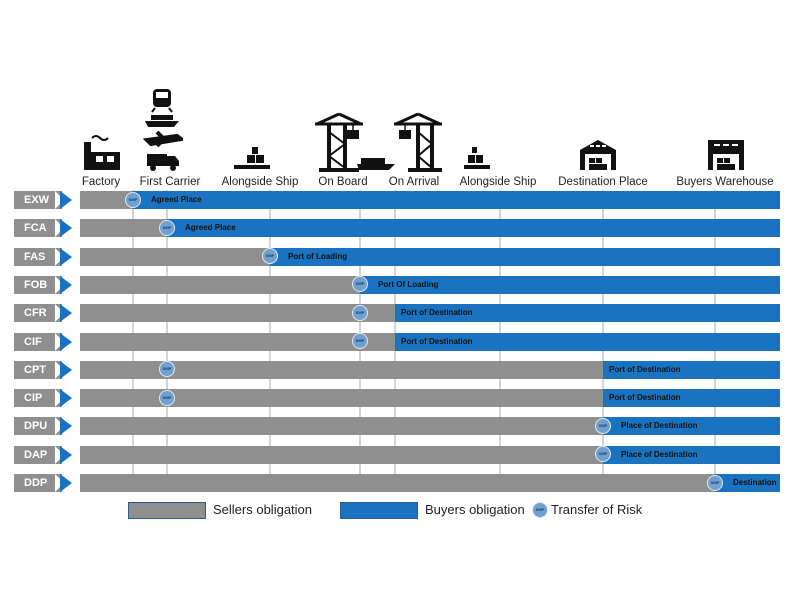 This screenshot has height=600, width=800. Describe the element at coordinates (603, 182) in the screenshot. I see `stage-label: Destination Place` at that location.